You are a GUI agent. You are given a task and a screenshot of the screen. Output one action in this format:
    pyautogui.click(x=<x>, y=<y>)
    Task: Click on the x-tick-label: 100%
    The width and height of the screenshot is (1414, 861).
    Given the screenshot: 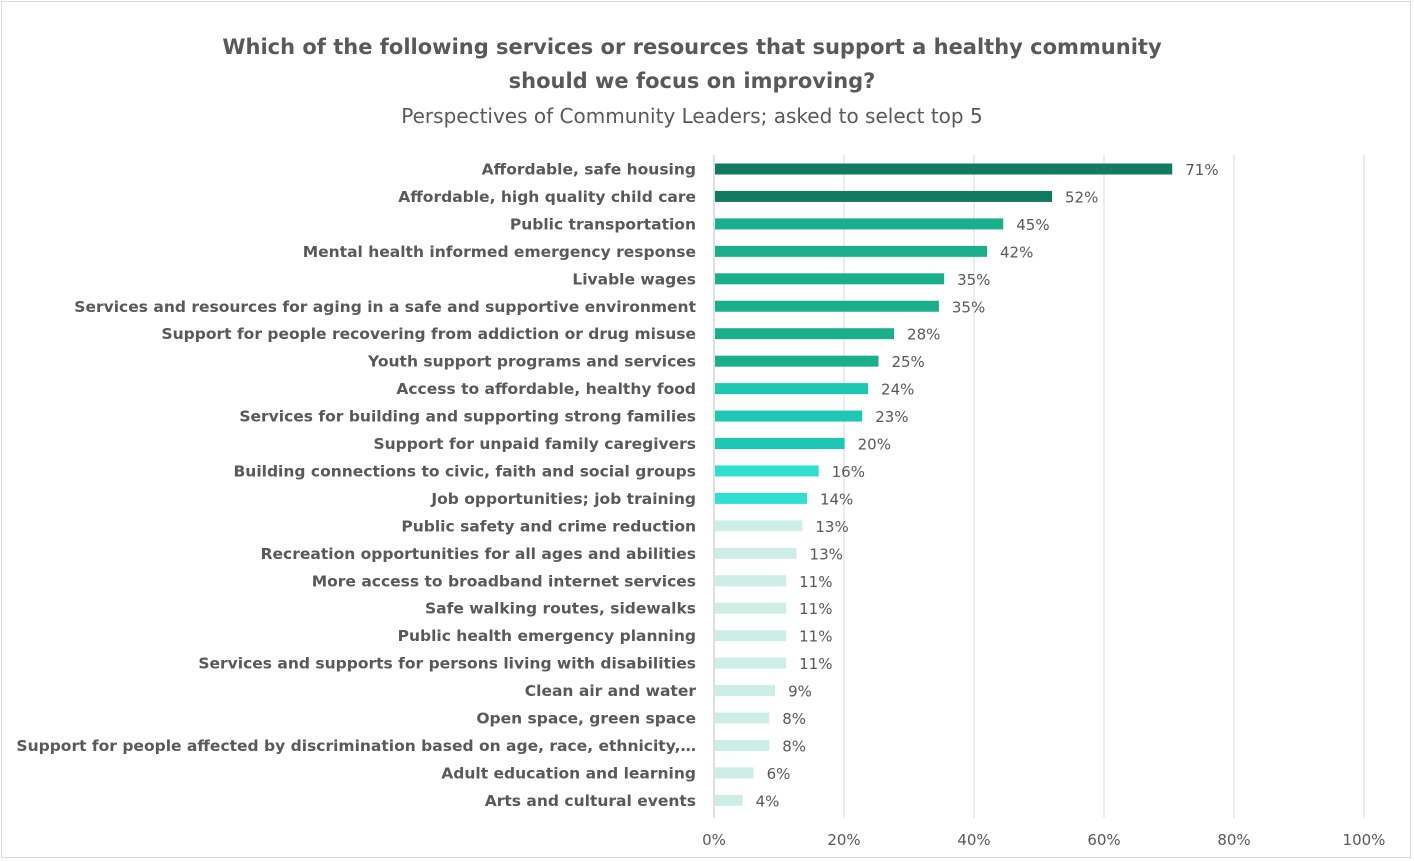 What is the action you would take?
    pyautogui.click(x=1364, y=840)
    